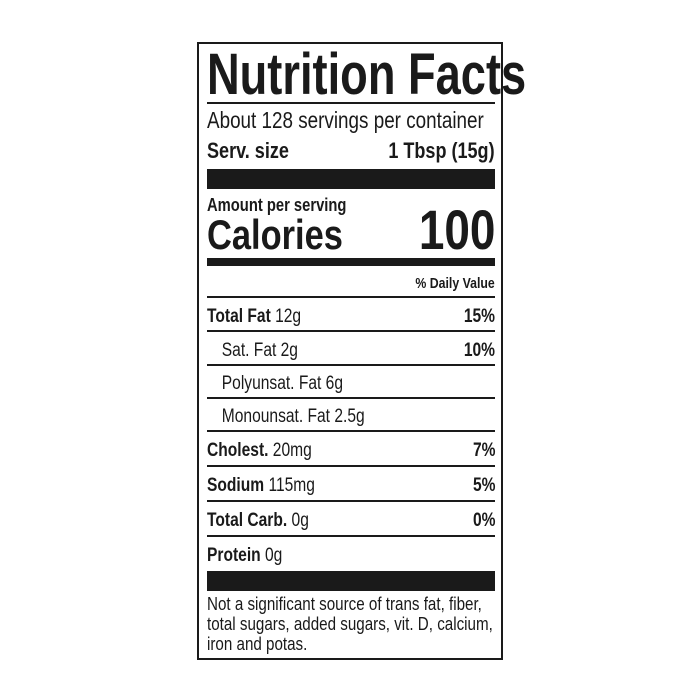 The height and width of the screenshot is (700, 700). Describe the element at coordinates (351, 205) in the screenshot. I see `amount-per-serving-row: Amount per serving` at that location.